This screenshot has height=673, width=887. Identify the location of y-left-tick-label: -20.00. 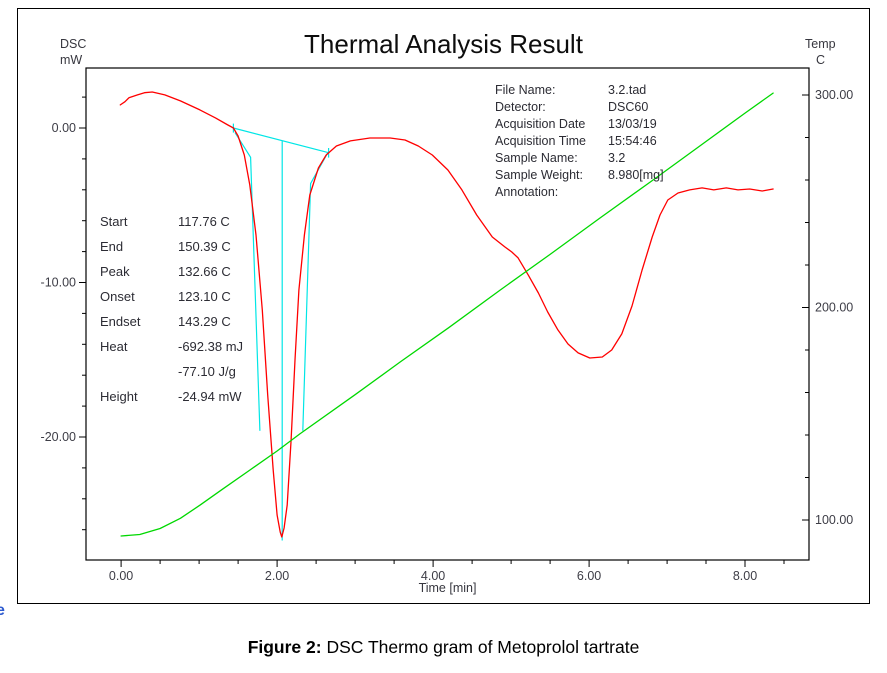
(58, 437).